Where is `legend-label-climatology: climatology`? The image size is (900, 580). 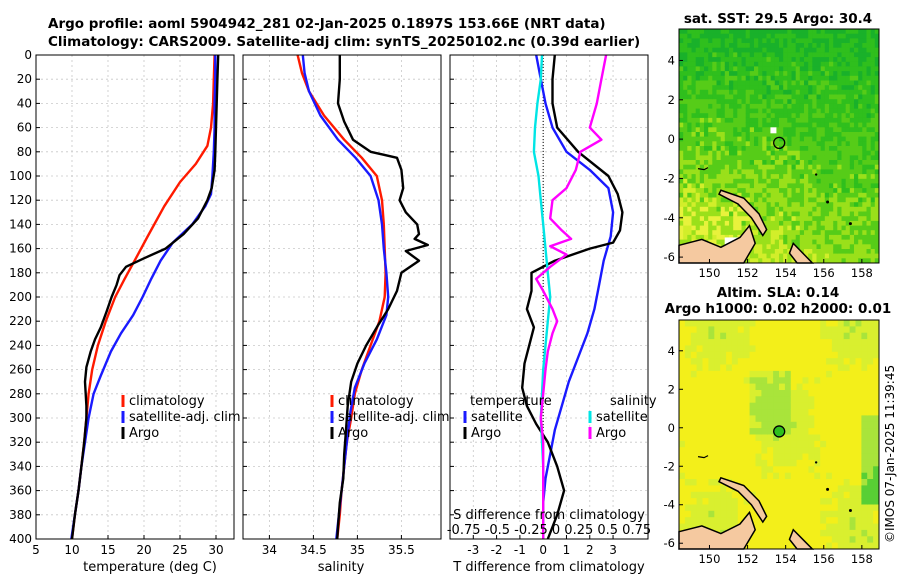
legend-label-climatology: climatology is located at coordinates (167, 401).